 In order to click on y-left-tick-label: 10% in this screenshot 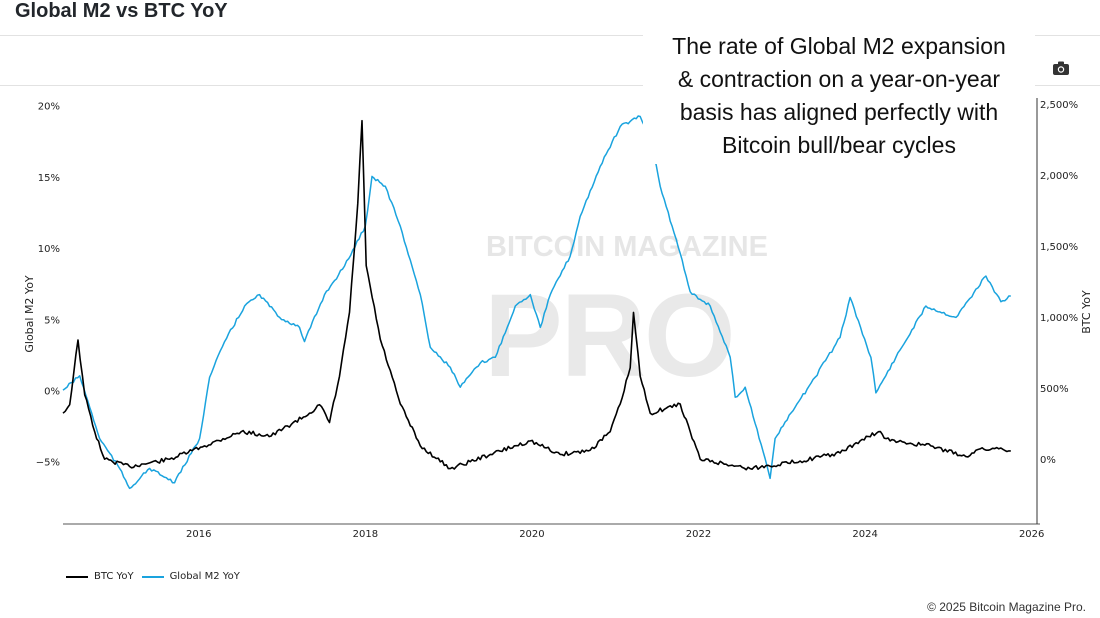, I will do `click(49, 249)`.